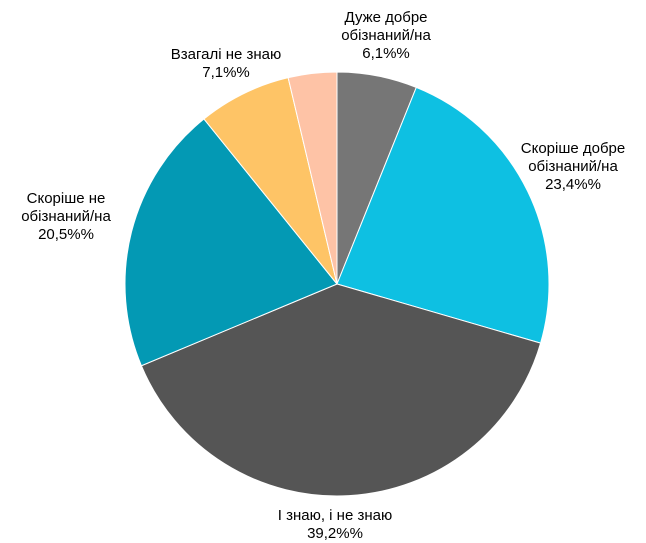  I want to click on slice-value-label-1: 6,1%%, so click(386, 53).